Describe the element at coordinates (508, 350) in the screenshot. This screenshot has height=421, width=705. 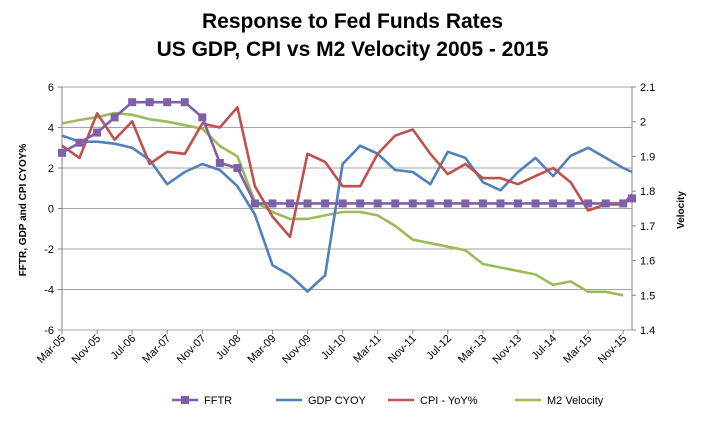
I see `x-tick-label: Nov-13` at that location.